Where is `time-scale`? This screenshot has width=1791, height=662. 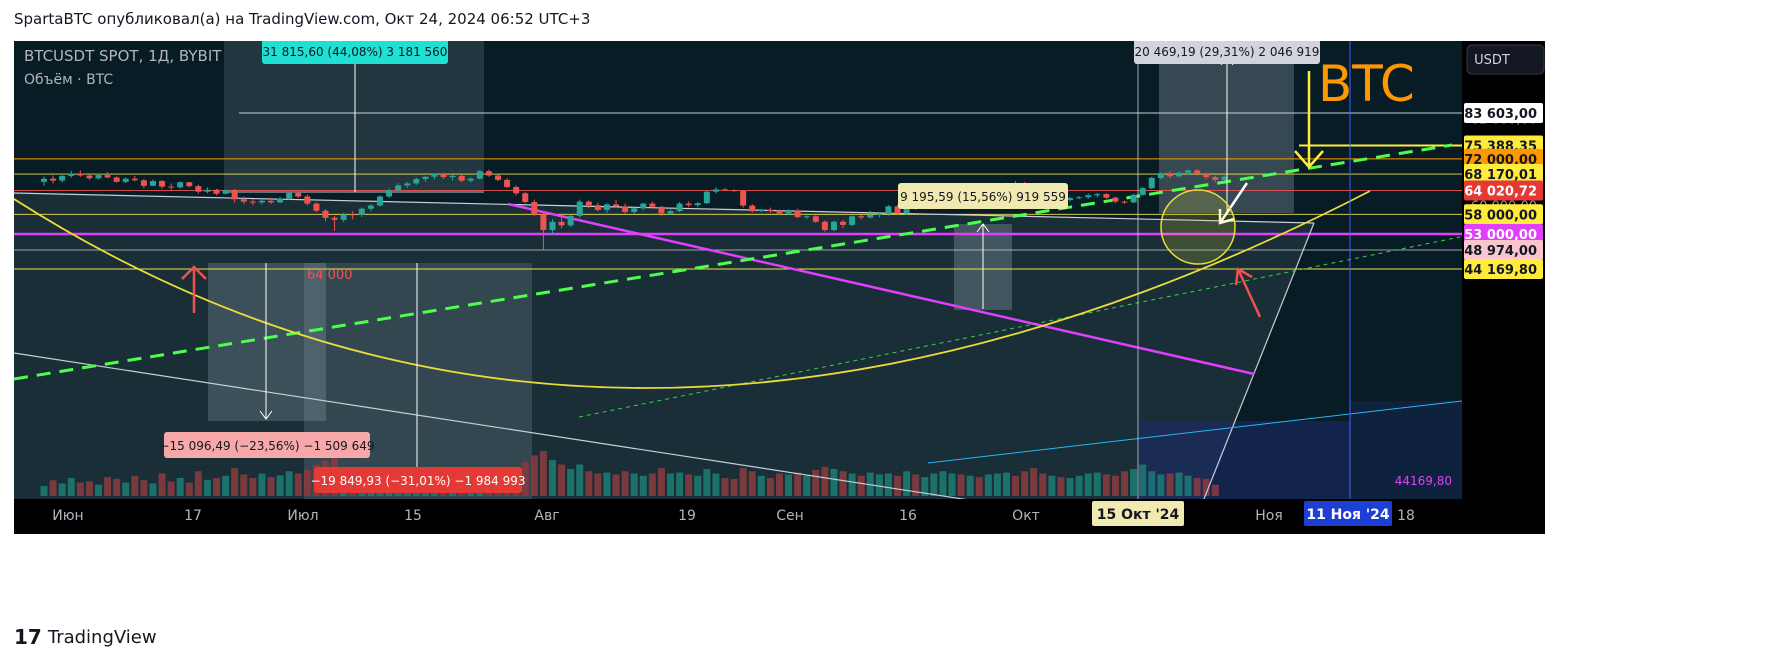 time-scale is located at coordinates (738, 516).